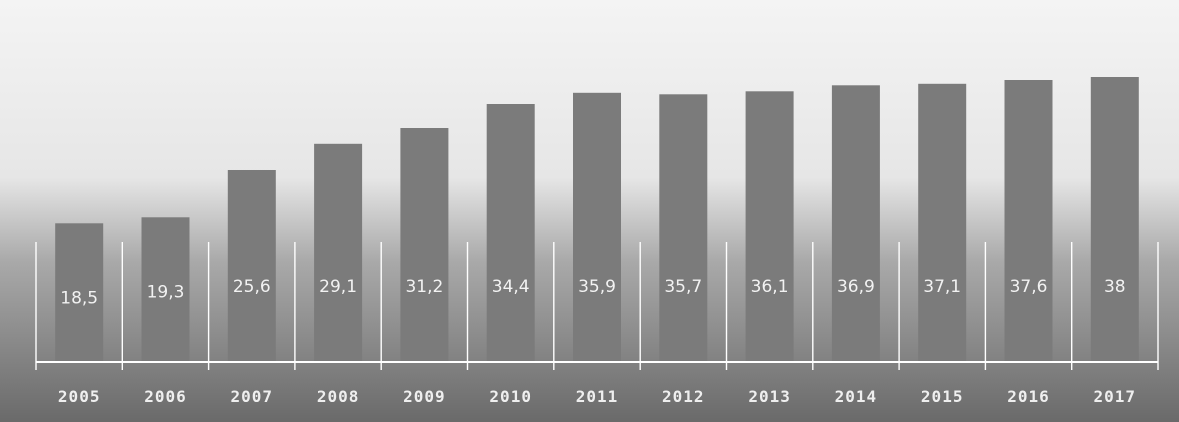  What do you see at coordinates (1028, 396) in the screenshot?
I see `x-tick-label-2016: 2016` at bounding box center [1028, 396].